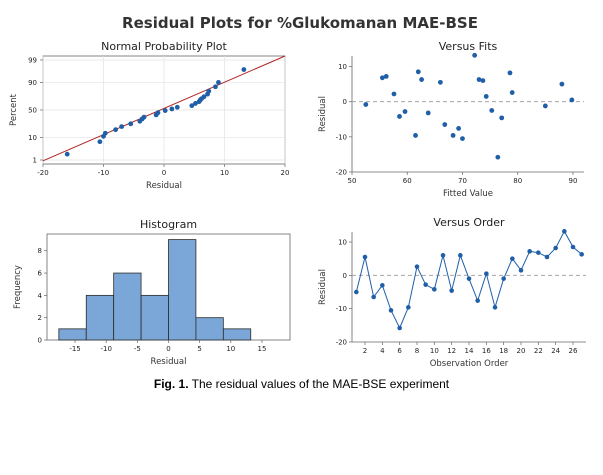 The height and width of the screenshot is (475, 603). What do you see at coordinates (451, 351) in the screenshot?
I see `x-tick-label: 12` at bounding box center [451, 351].